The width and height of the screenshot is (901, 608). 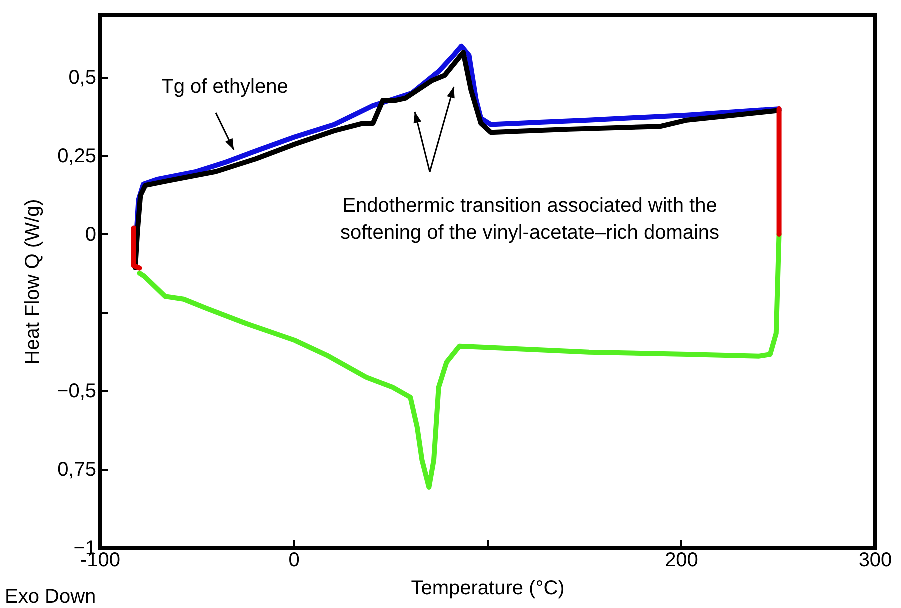 What do you see at coordinates (681, 561) in the screenshot?
I see `x-tick-label: 200` at bounding box center [681, 561].